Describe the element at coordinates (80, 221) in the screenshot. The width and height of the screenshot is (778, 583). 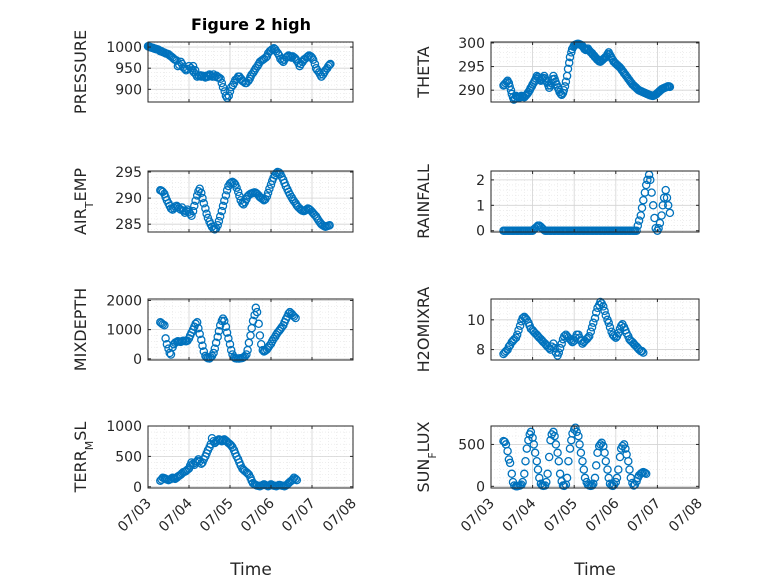
I see `y-axis-label-main: AIR` at that location.